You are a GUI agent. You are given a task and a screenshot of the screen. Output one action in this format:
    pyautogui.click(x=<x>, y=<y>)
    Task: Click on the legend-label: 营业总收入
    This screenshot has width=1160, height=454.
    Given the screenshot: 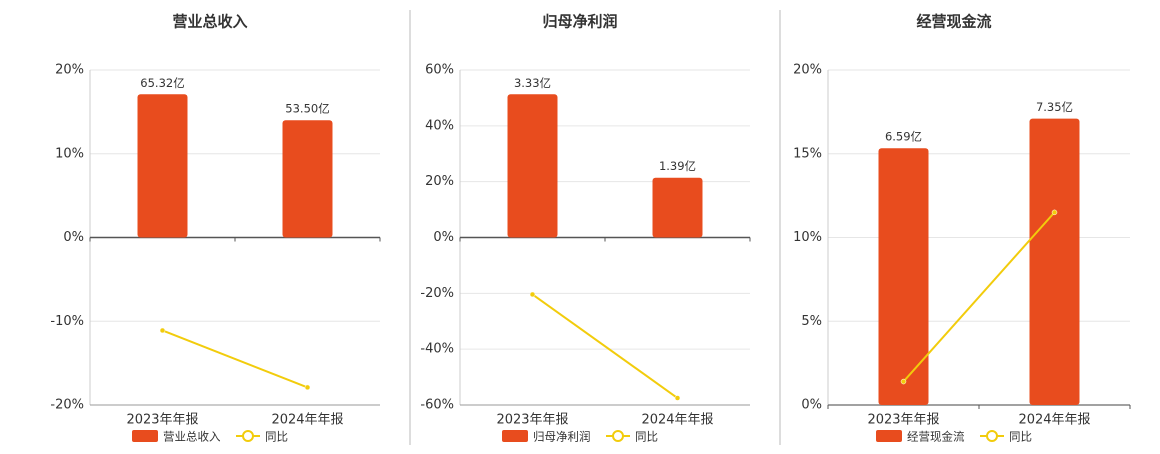 What is the action you would take?
    pyautogui.click(x=192, y=437)
    